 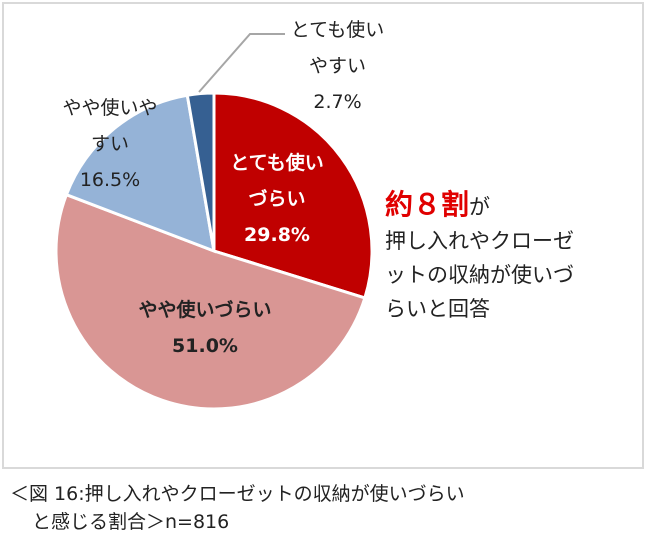 I want to click on caption-line-2: と感じる割合＞n=816, so click(x=131, y=522).